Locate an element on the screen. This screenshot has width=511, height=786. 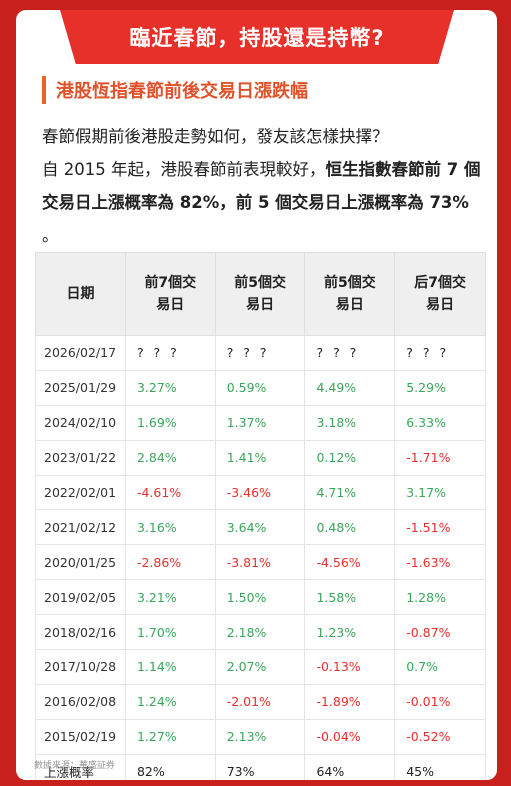
row-value: -3.81% is located at coordinates (260, 562).